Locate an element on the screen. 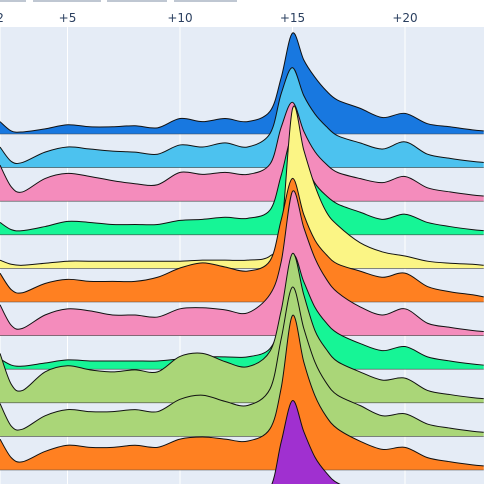  x-tick-label: +5 is located at coordinates (68, 18).